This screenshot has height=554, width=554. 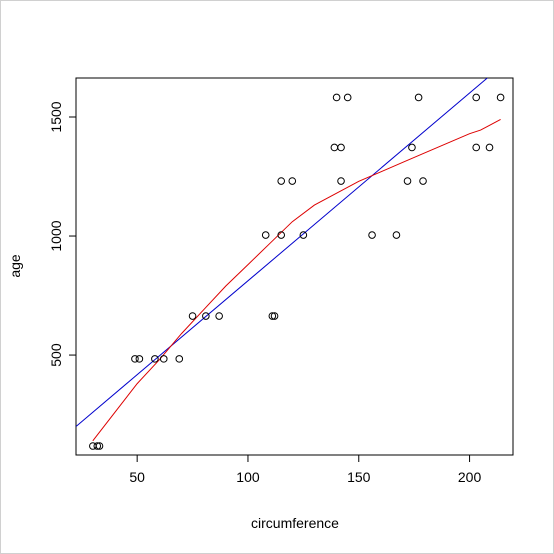 What do you see at coordinates (359, 477) in the screenshot?
I see `x-tick-label-2: 150` at bounding box center [359, 477].